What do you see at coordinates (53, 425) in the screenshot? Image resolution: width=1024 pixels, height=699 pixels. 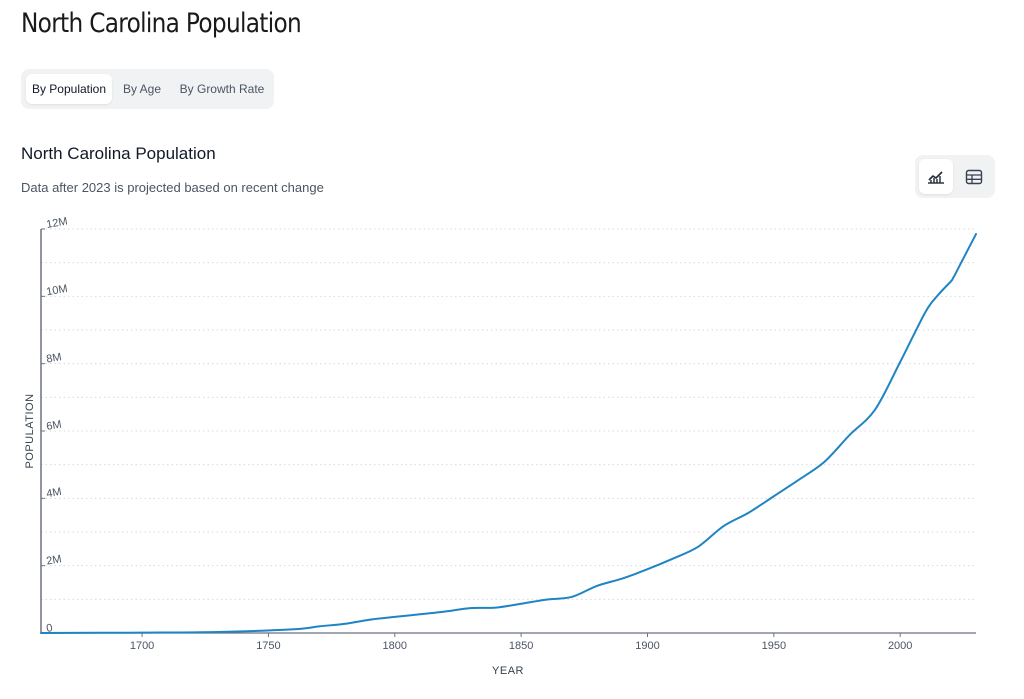 I see `y-tick-label: 6M` at bounding box center [53, 425].